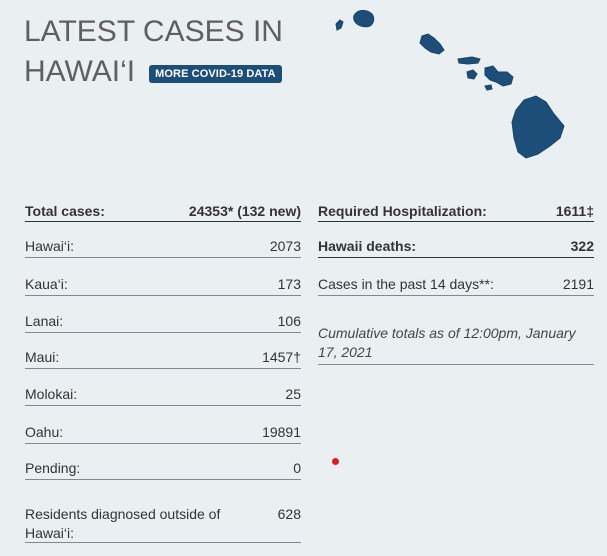  Describe the element at coordinates (289, 284) in the screenshot. I see `row-value: 173` at that location.